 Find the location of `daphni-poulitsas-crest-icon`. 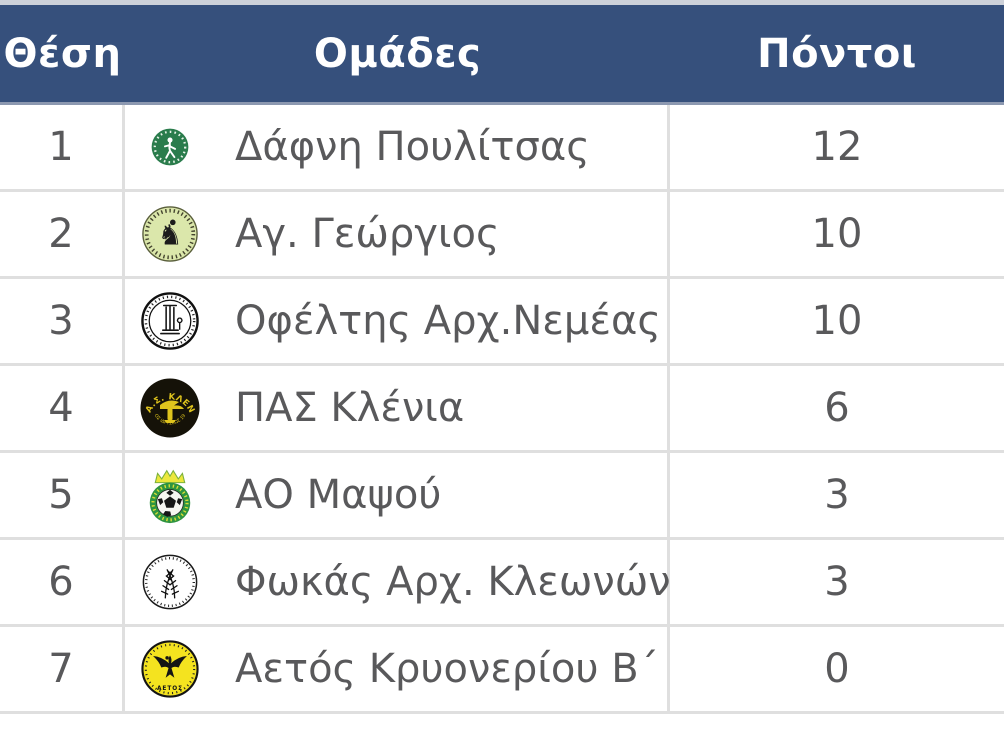

daphni-poulitsas-crest-icon is located at coordinates (170, 147).